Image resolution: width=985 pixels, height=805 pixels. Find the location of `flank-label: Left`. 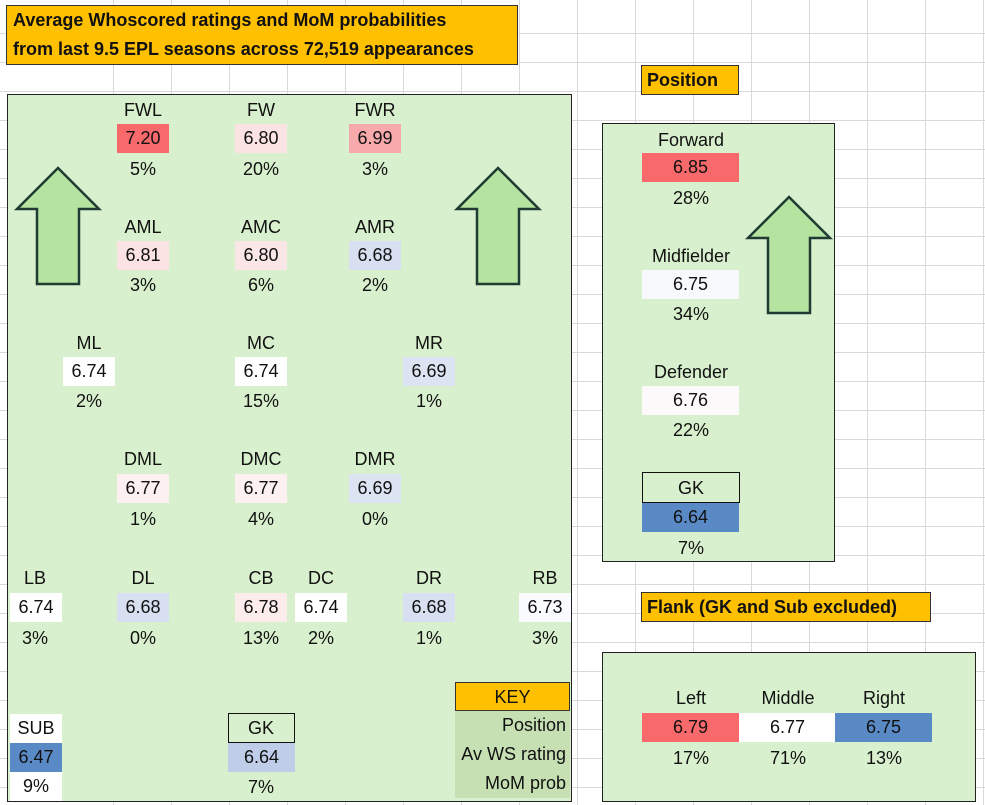

flank-label: Left is located at coordinates (691, 698).